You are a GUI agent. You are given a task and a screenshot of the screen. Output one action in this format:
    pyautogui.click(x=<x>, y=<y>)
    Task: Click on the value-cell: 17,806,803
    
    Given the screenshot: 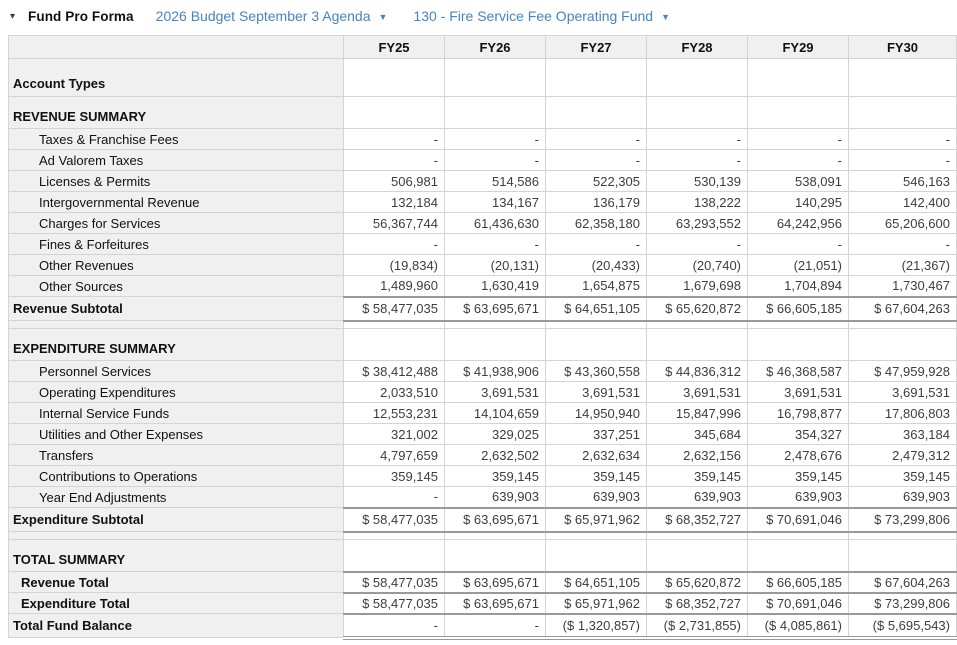 What is the action you would take?
    pyautogui.click(x=902, y=413)
    